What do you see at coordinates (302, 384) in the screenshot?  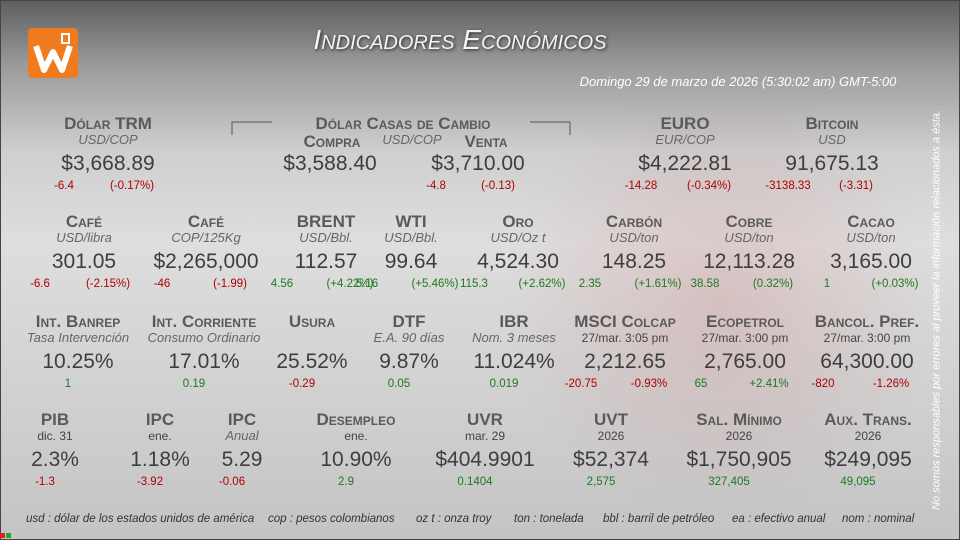 I see `change: -0.29` at bounding box center [302, 384].